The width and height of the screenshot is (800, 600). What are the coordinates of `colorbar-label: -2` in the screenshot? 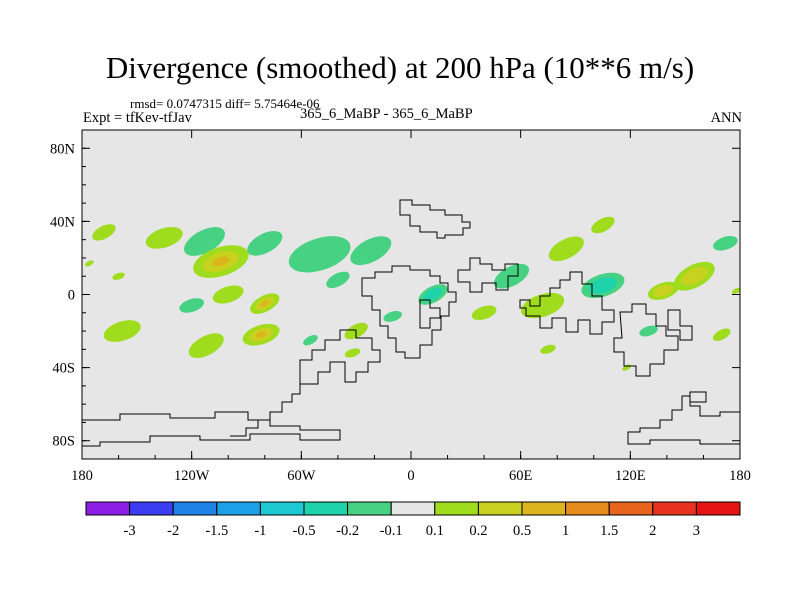 It's located at (173, 531).